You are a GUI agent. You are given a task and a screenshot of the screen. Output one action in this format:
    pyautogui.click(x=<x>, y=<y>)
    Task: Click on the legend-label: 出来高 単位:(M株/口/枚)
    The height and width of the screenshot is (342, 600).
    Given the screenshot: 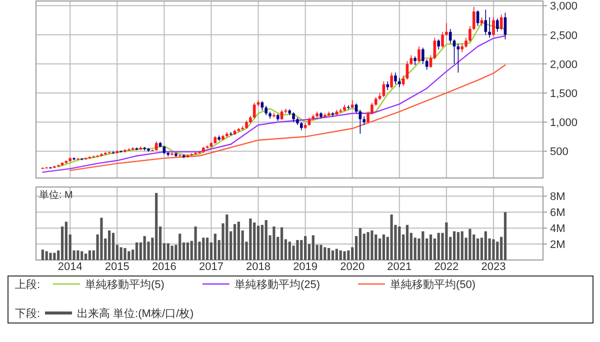 What is the action you would take?
    pyautogui.click(x=135, y=313)
    